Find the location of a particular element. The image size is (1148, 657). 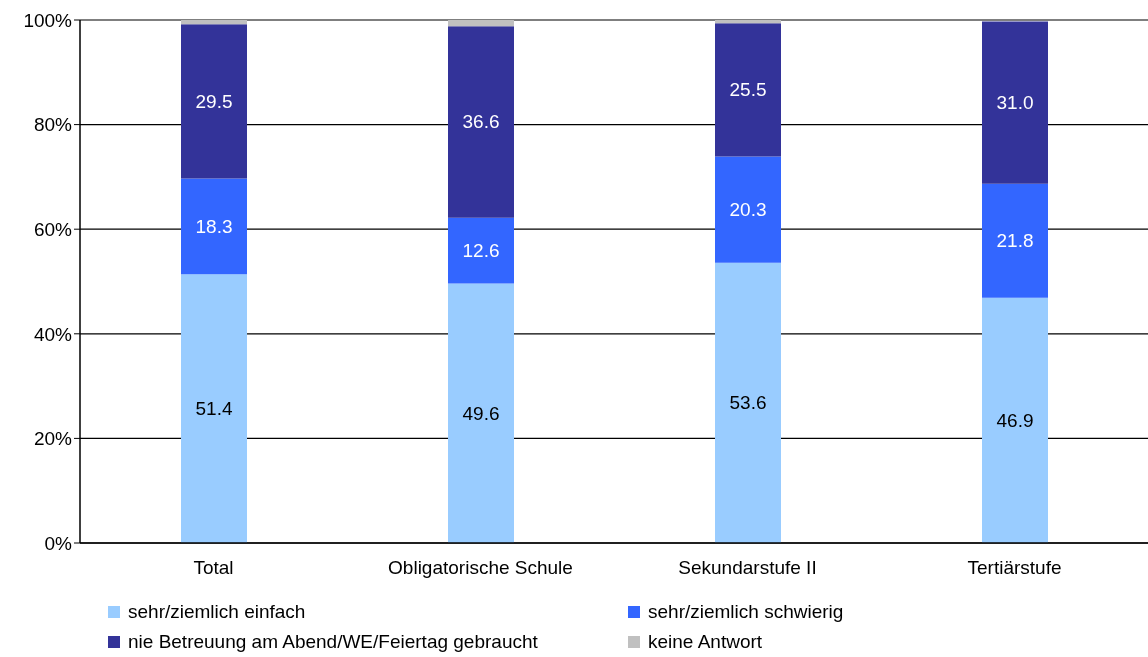

data-label: 31.0 is located at coordinates (1015, 103).